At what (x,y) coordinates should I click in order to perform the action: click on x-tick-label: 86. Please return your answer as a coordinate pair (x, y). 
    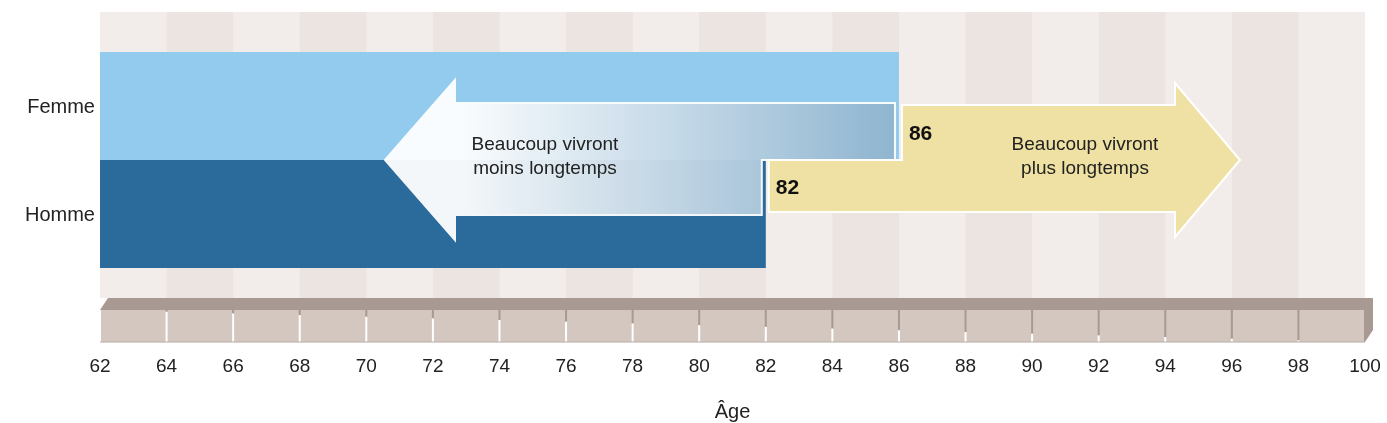
    Looking at the image, I should click on (899, 365).